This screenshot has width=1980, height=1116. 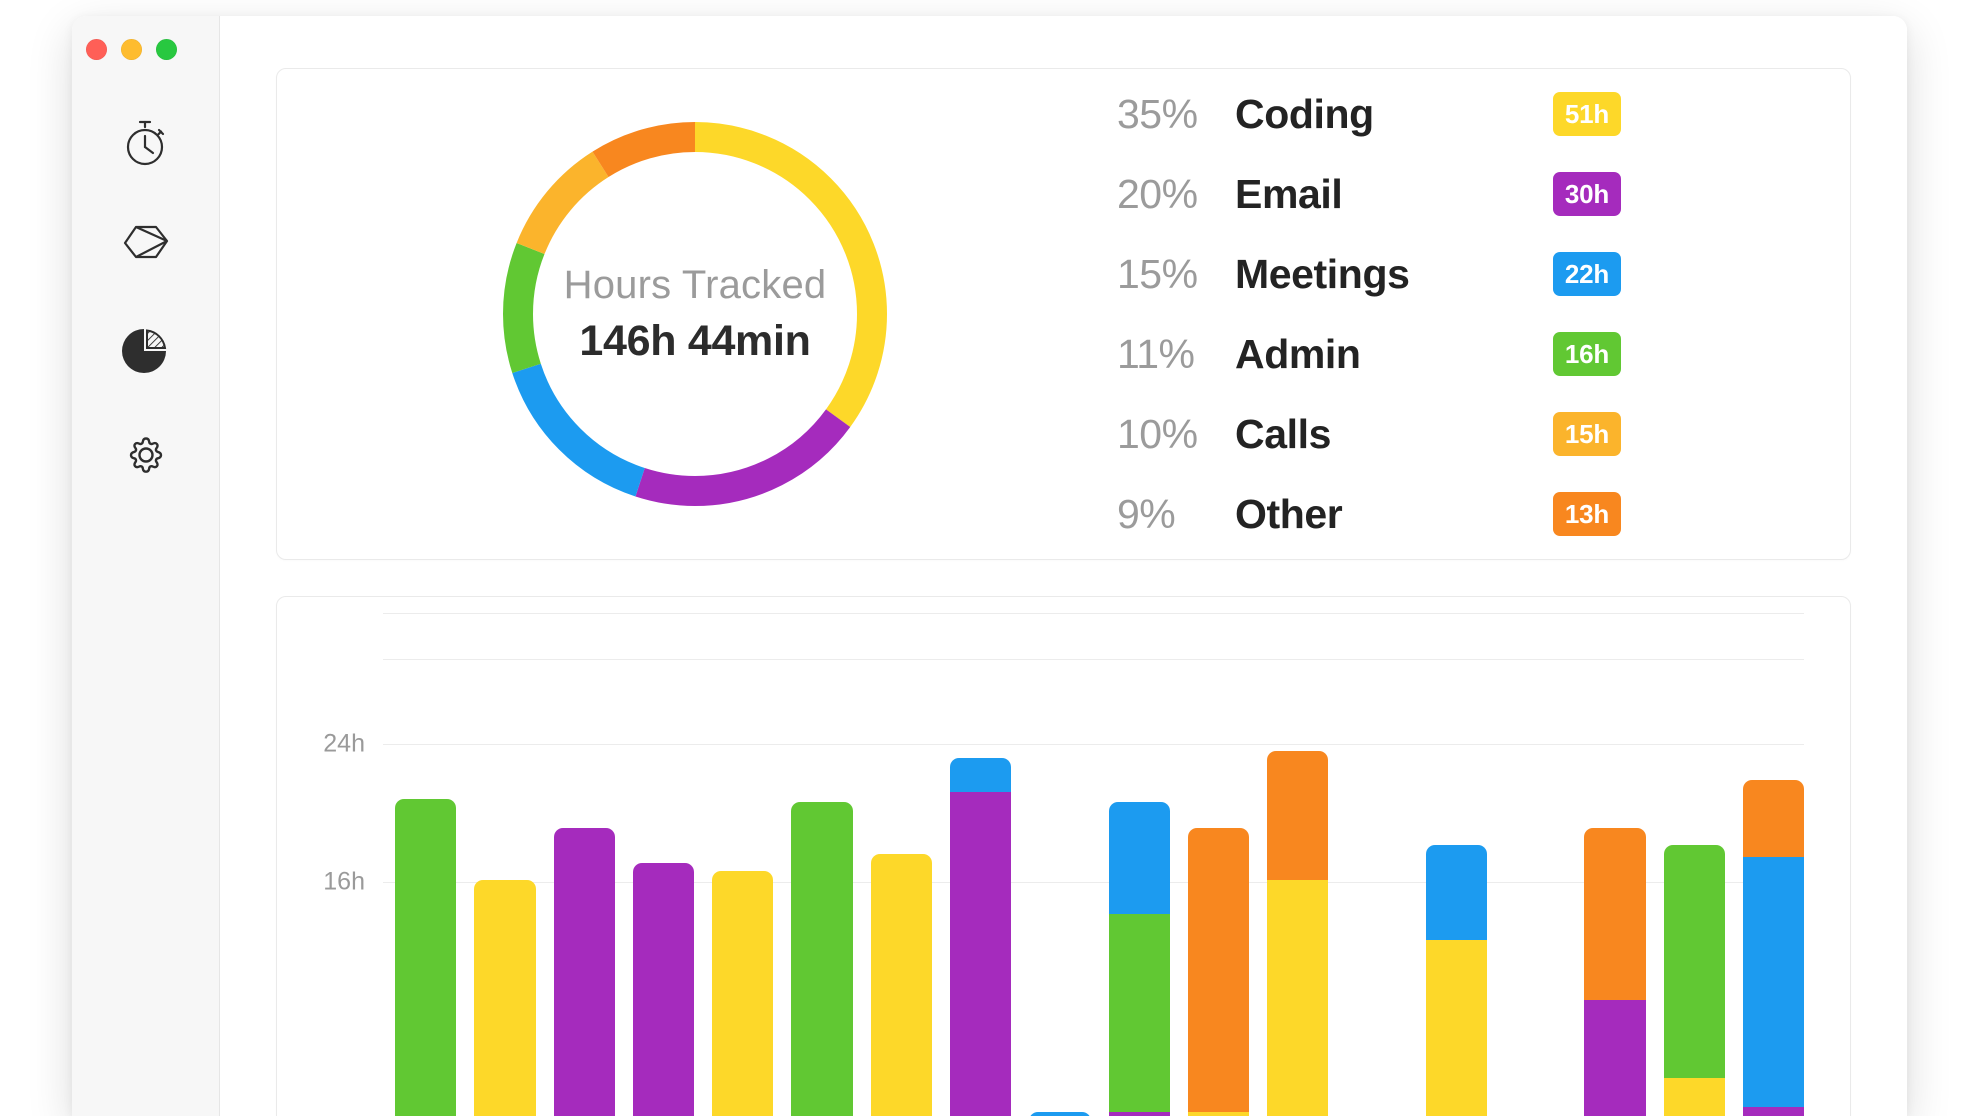 I want to click on donut-chart: Hours Tracked 146h 44min, so click(x=695, y=314).